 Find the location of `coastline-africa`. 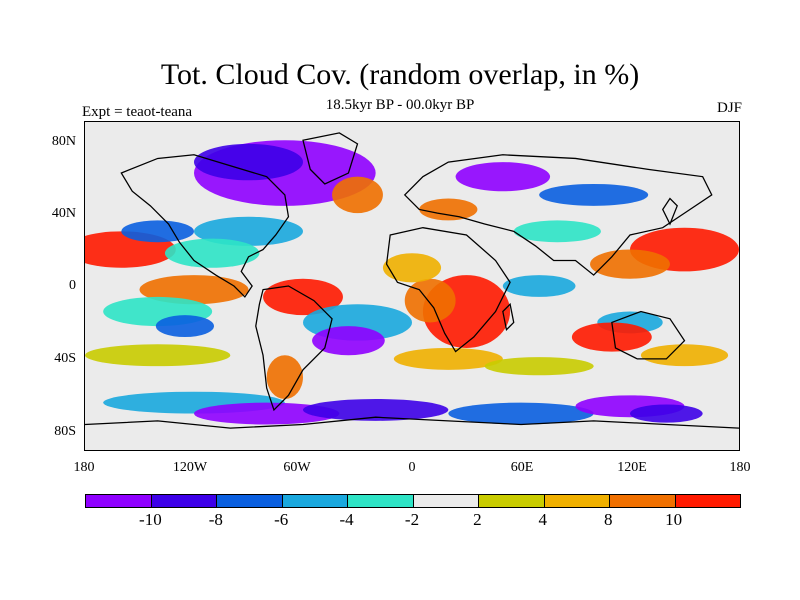

coastline-africa is located at coordinates (448, 290).